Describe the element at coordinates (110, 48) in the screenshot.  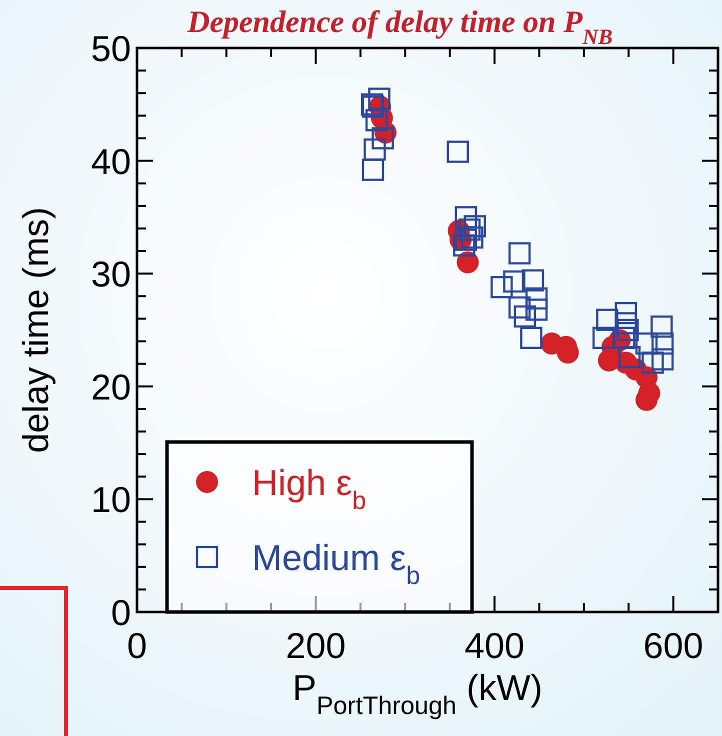
I see `y-tick-label: 50` at that location.